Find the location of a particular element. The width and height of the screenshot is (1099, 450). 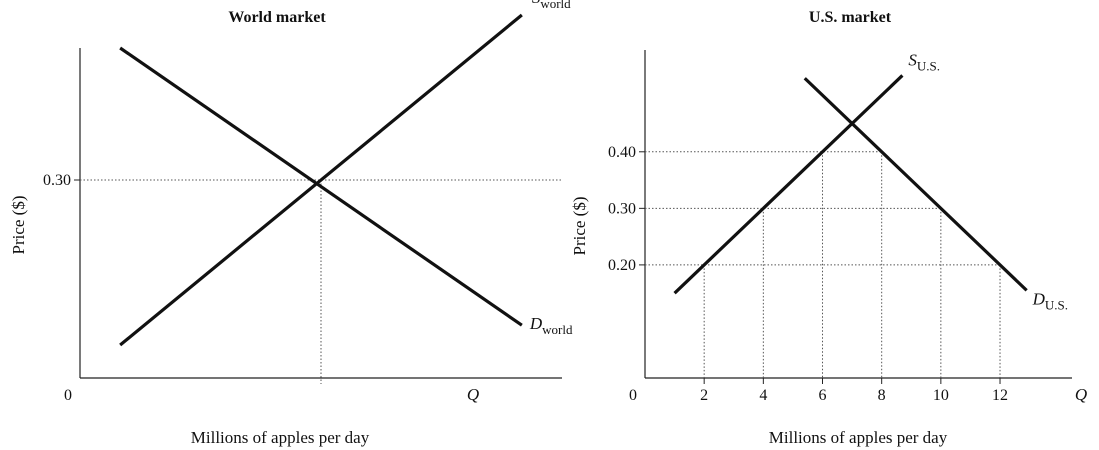

y-tick-label: 0.40 is located at coordinates (622, 152).